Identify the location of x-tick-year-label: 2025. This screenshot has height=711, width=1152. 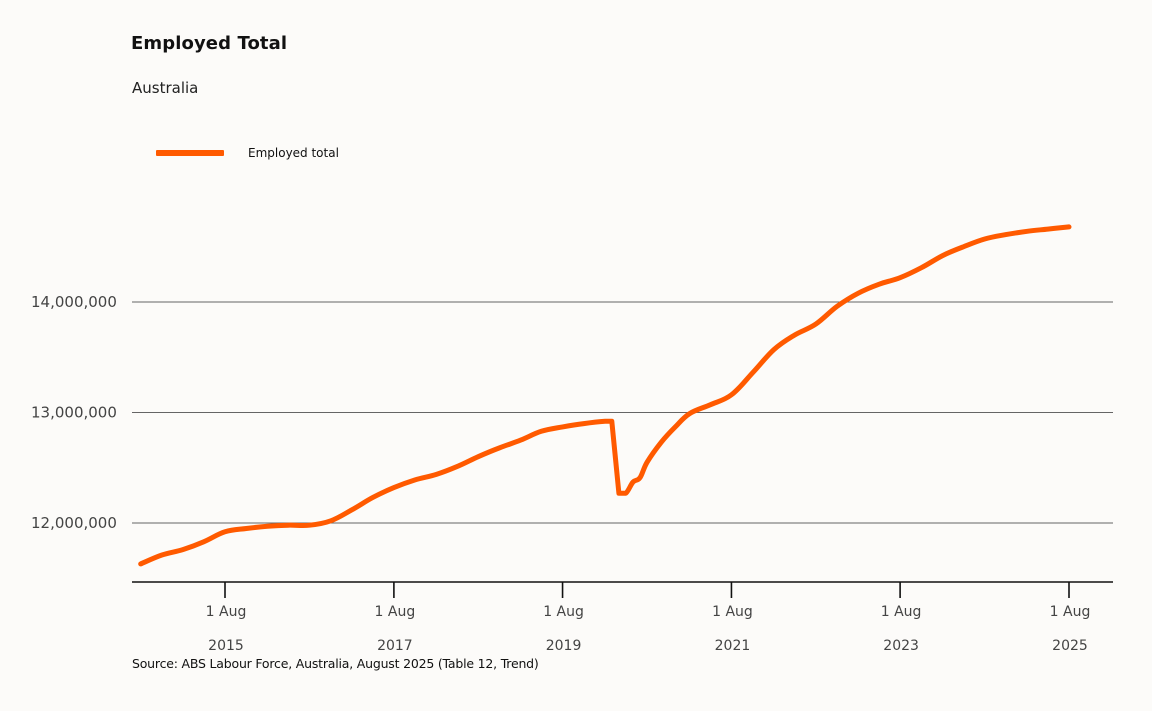
(1070, 646).